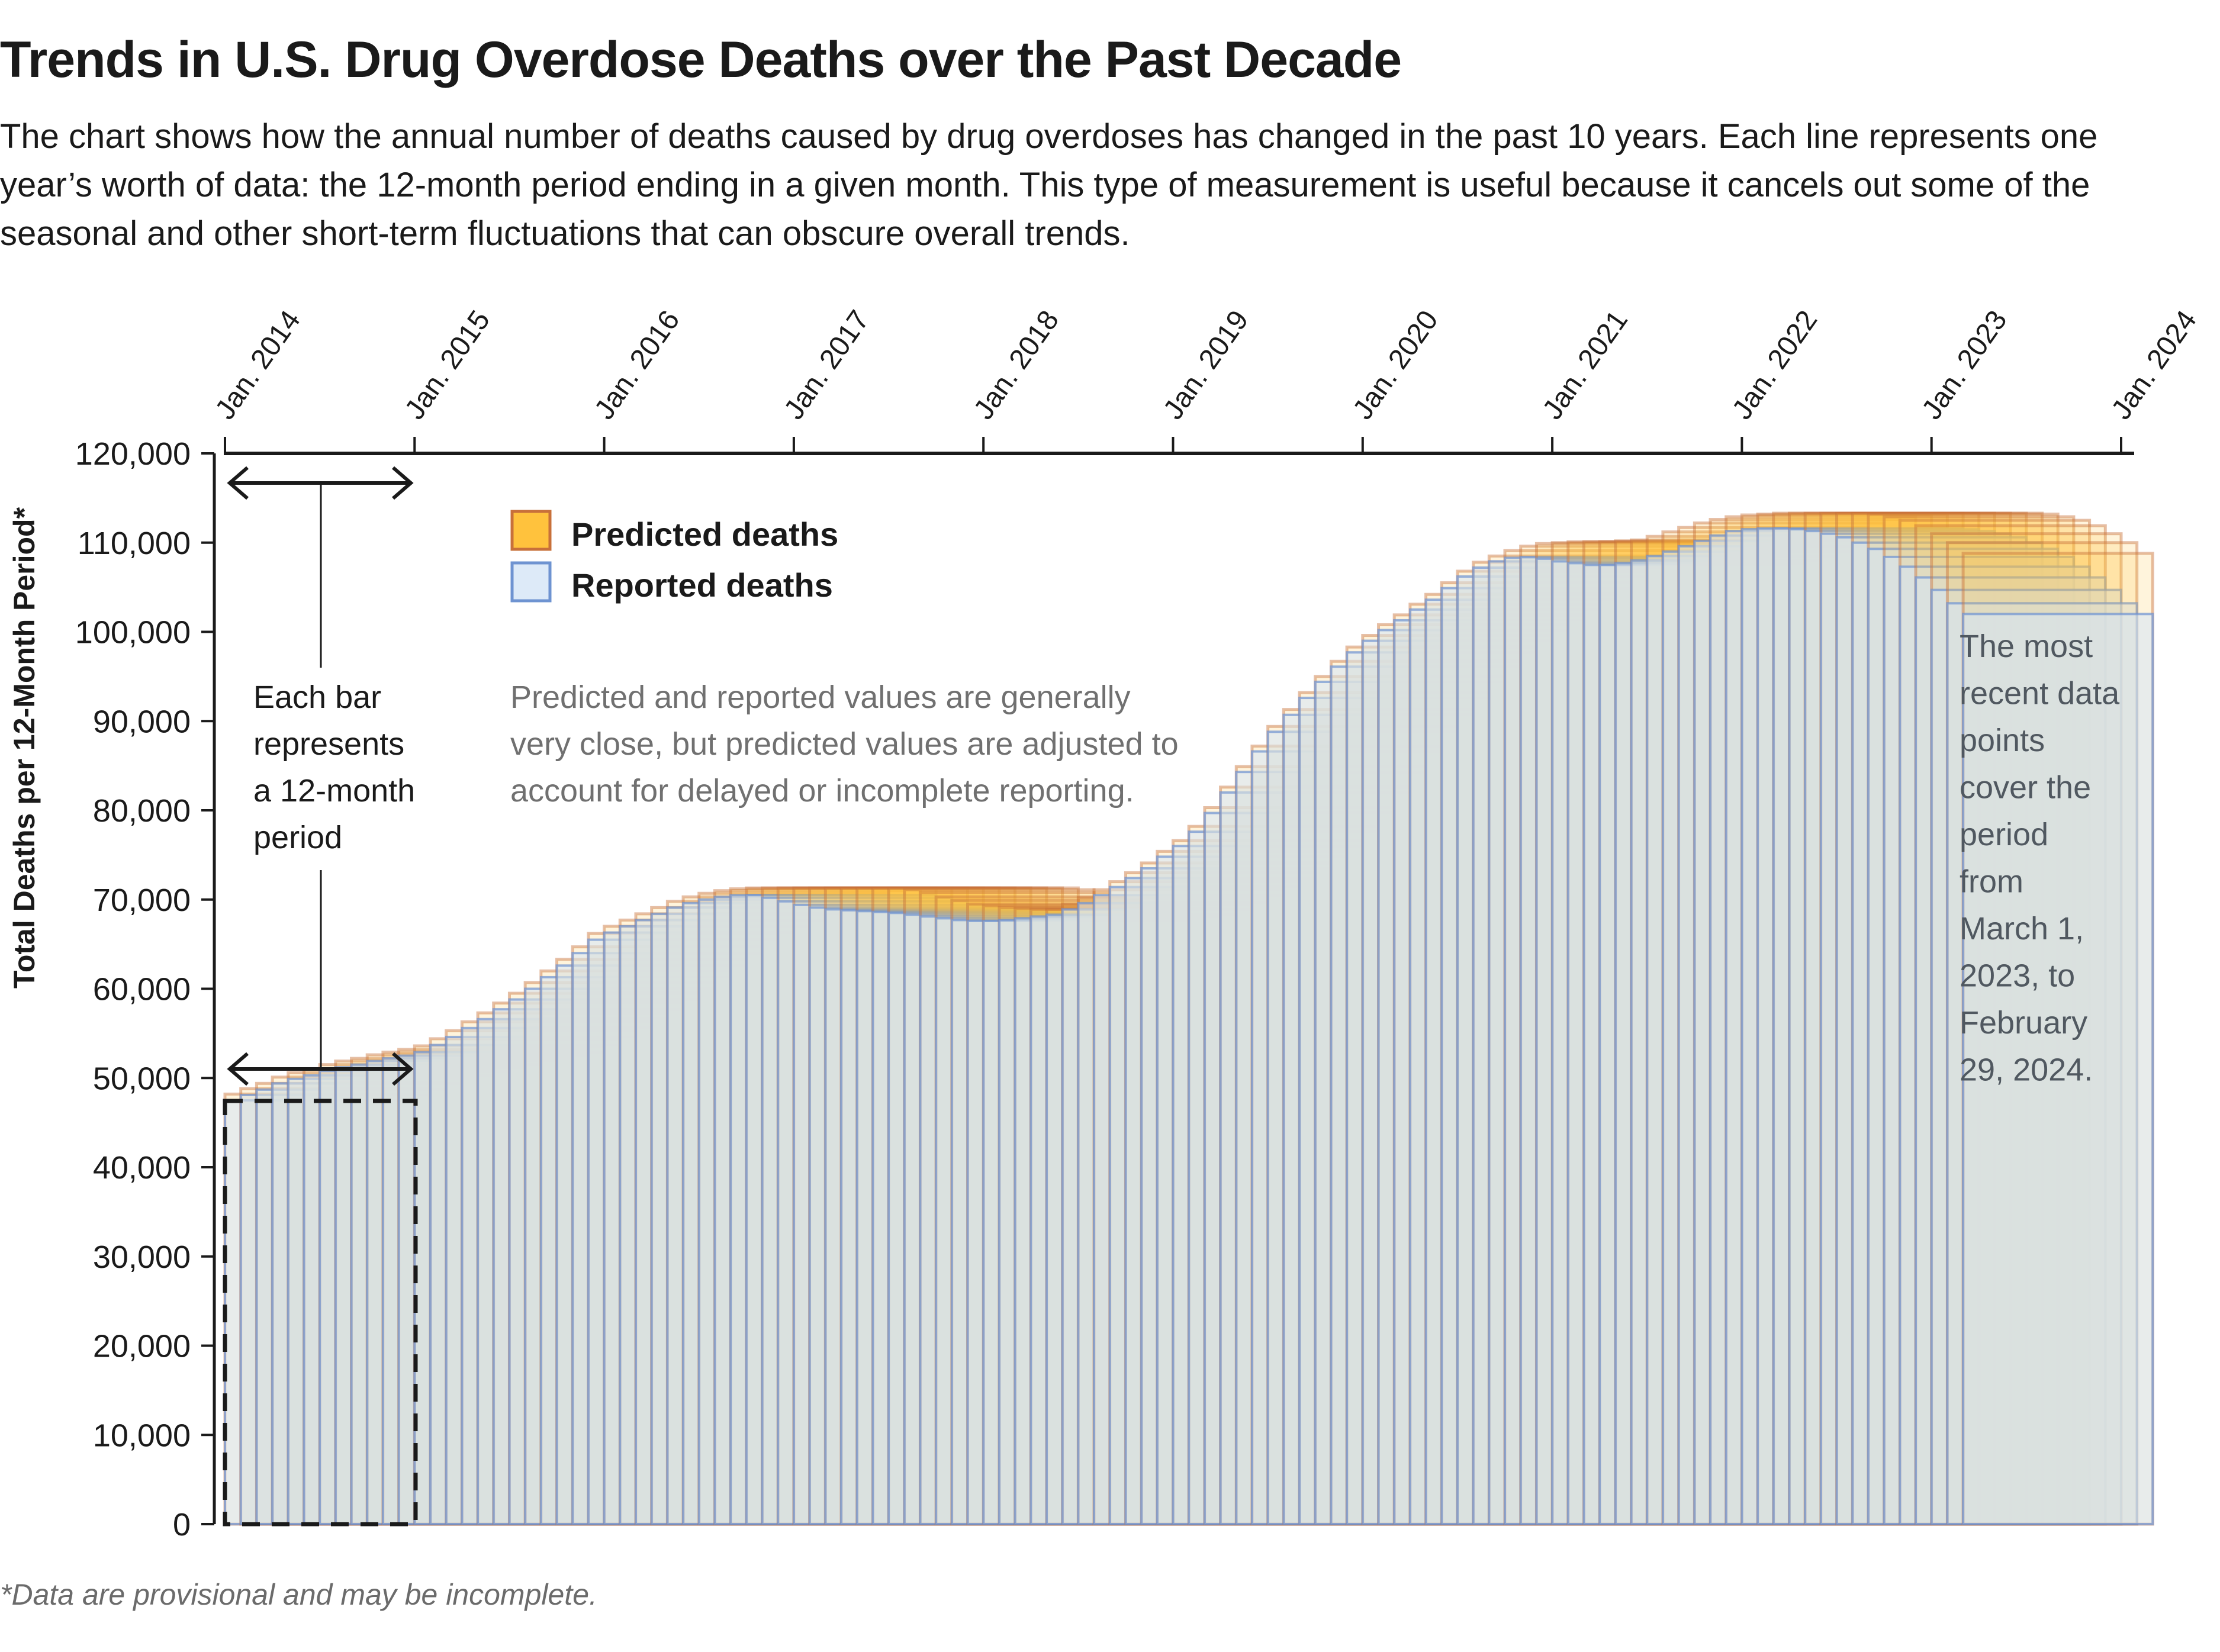 The width and height of the screenshot is (2220, 1652). I want to click on most-recent-line: The most, so click(2026, 646).